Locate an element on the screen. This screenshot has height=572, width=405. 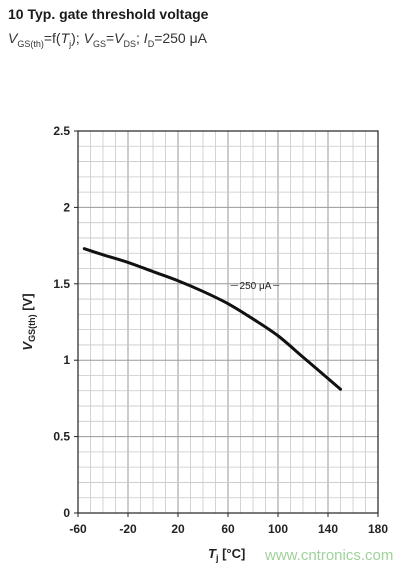
y-tick-label: 1 is located at coordinates (66, 360).